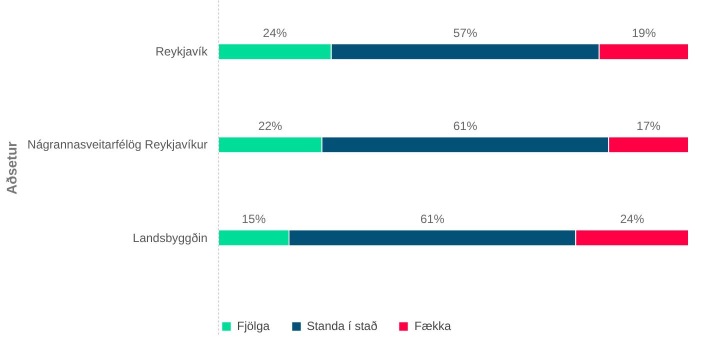 Image resolution: width=708 pixels, height=354 pixels. I want to click on data-label: 57%, so click(465, 33).